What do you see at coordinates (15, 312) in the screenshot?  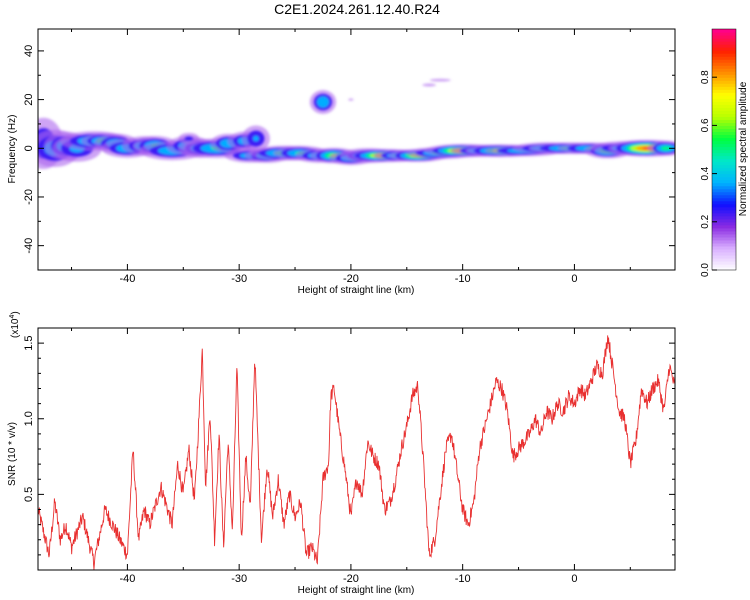 I see `snr-y-scale-suffix: )` at bounding box center [15, 312].